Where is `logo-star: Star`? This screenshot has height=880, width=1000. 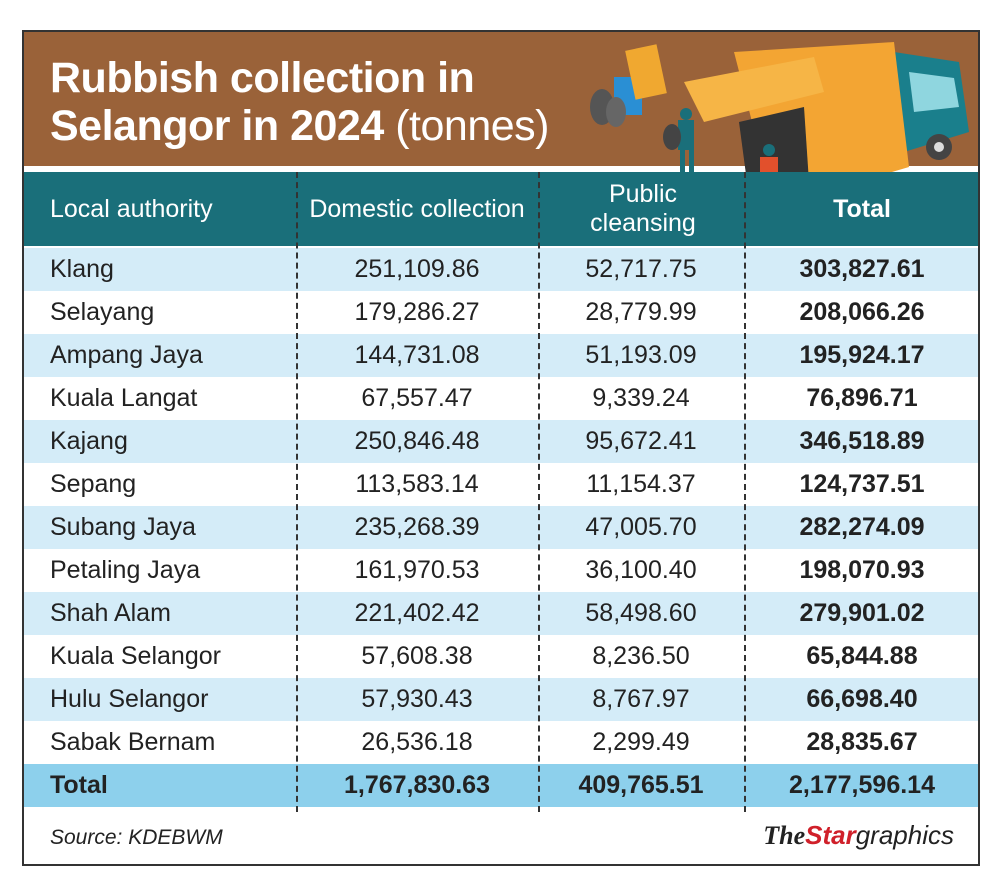
logo-star: Star is located at coordinates (830, 835).